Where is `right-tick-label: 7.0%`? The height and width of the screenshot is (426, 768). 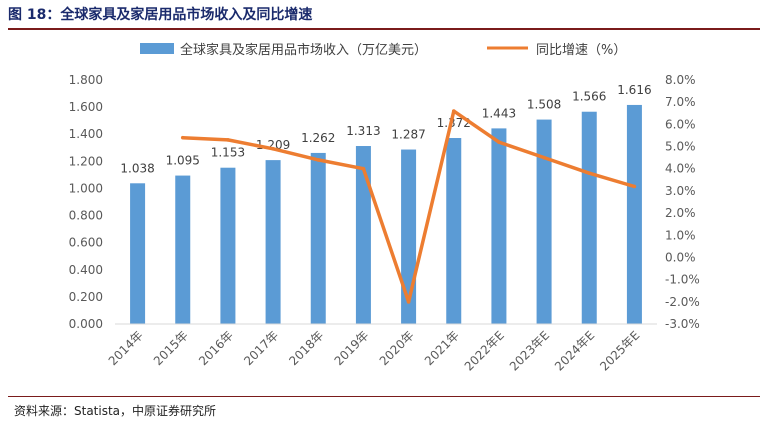 right-tick-label: 7.0% is located at coordinates (680, 102).